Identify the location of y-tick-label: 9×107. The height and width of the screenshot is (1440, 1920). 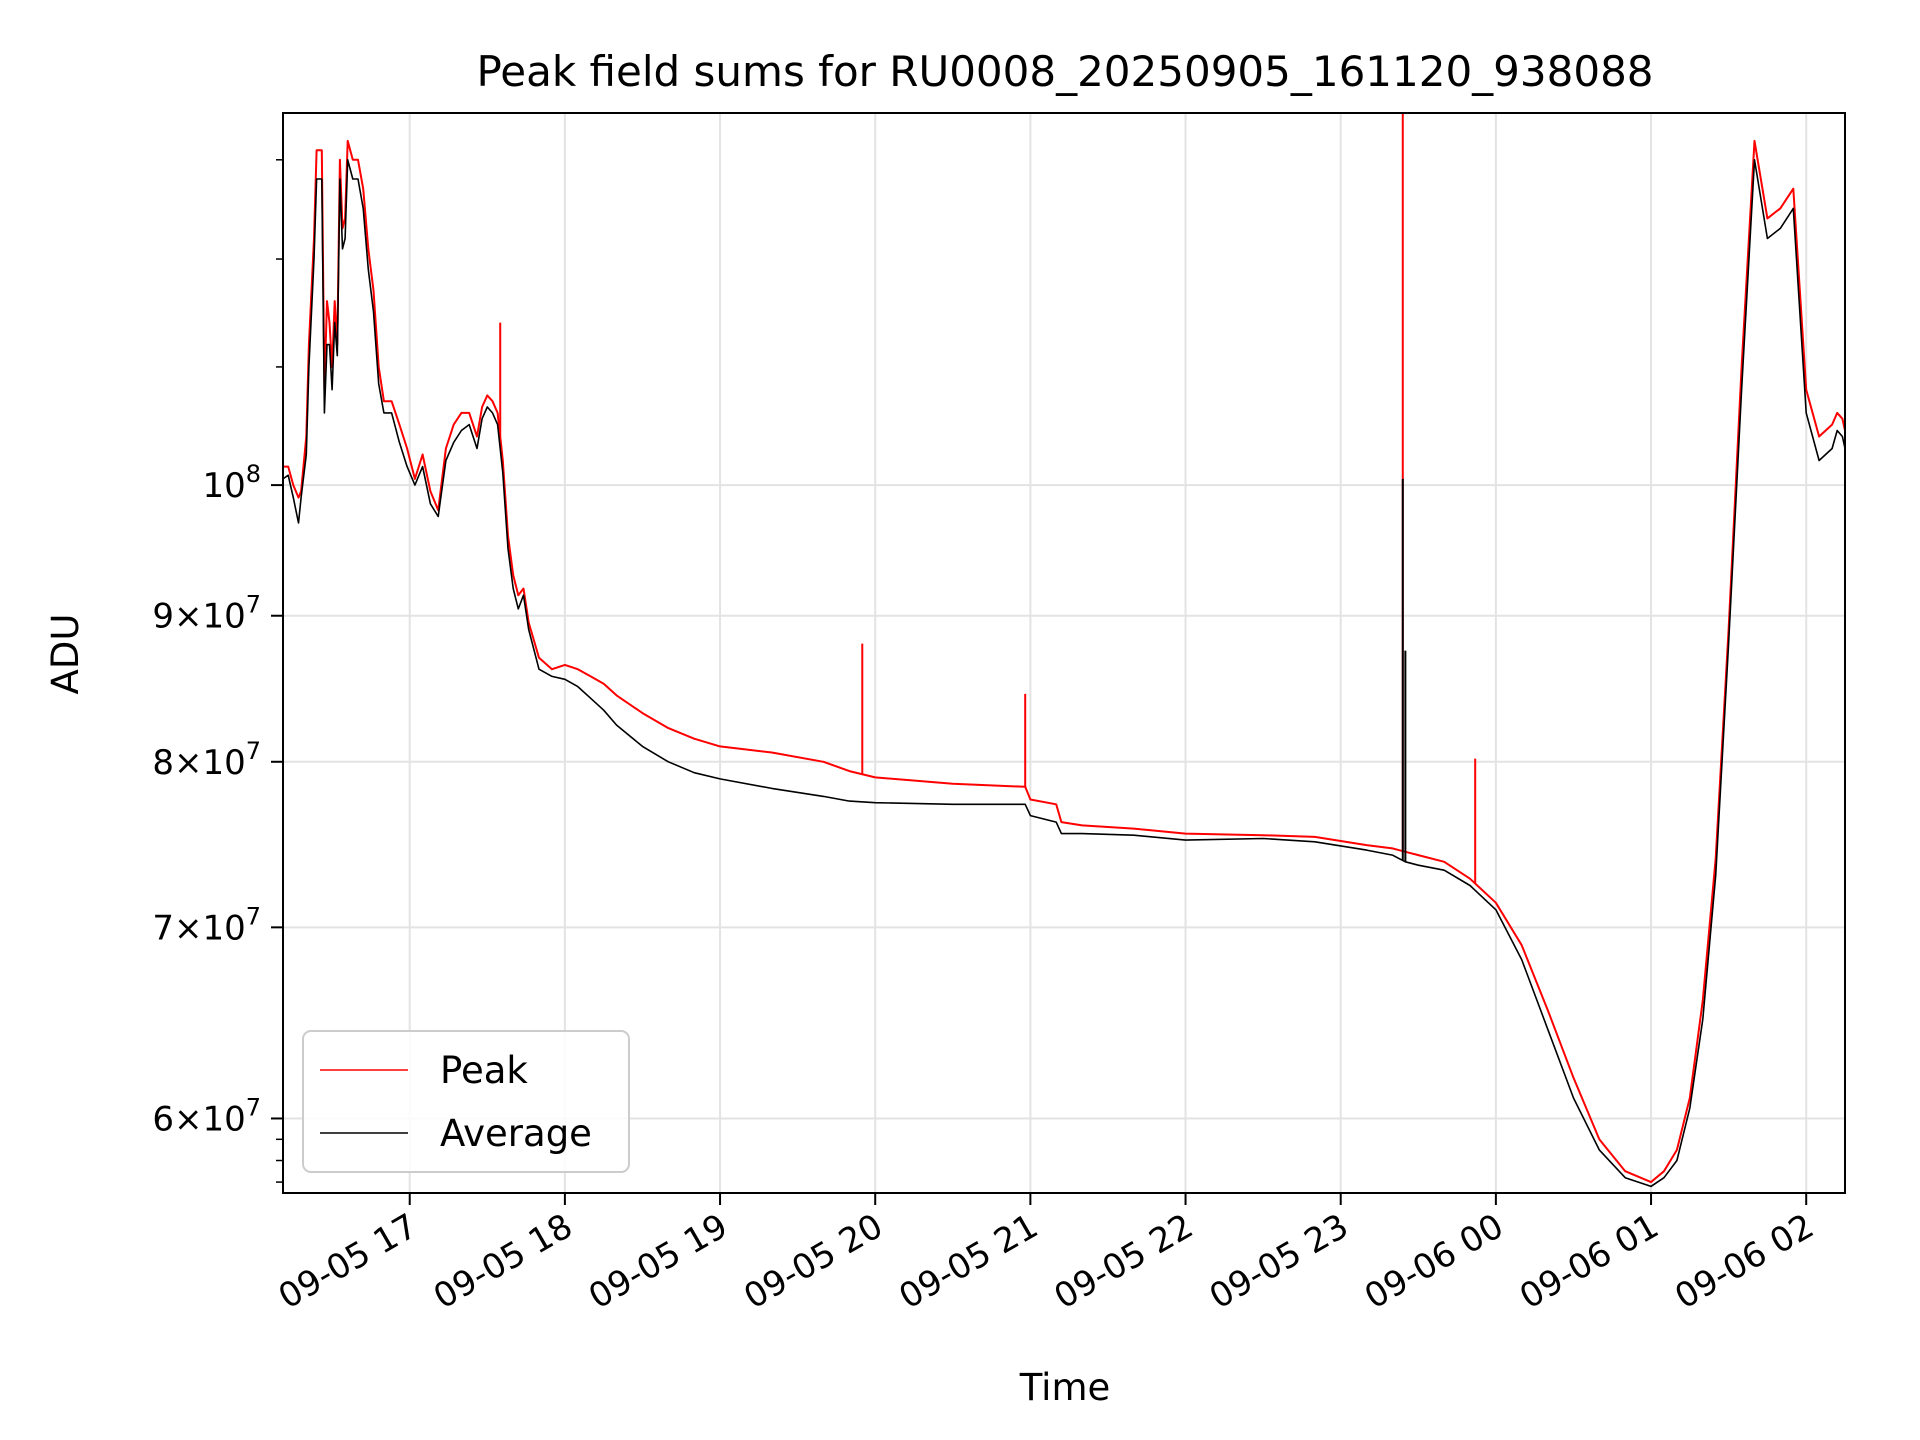
(206, 614).